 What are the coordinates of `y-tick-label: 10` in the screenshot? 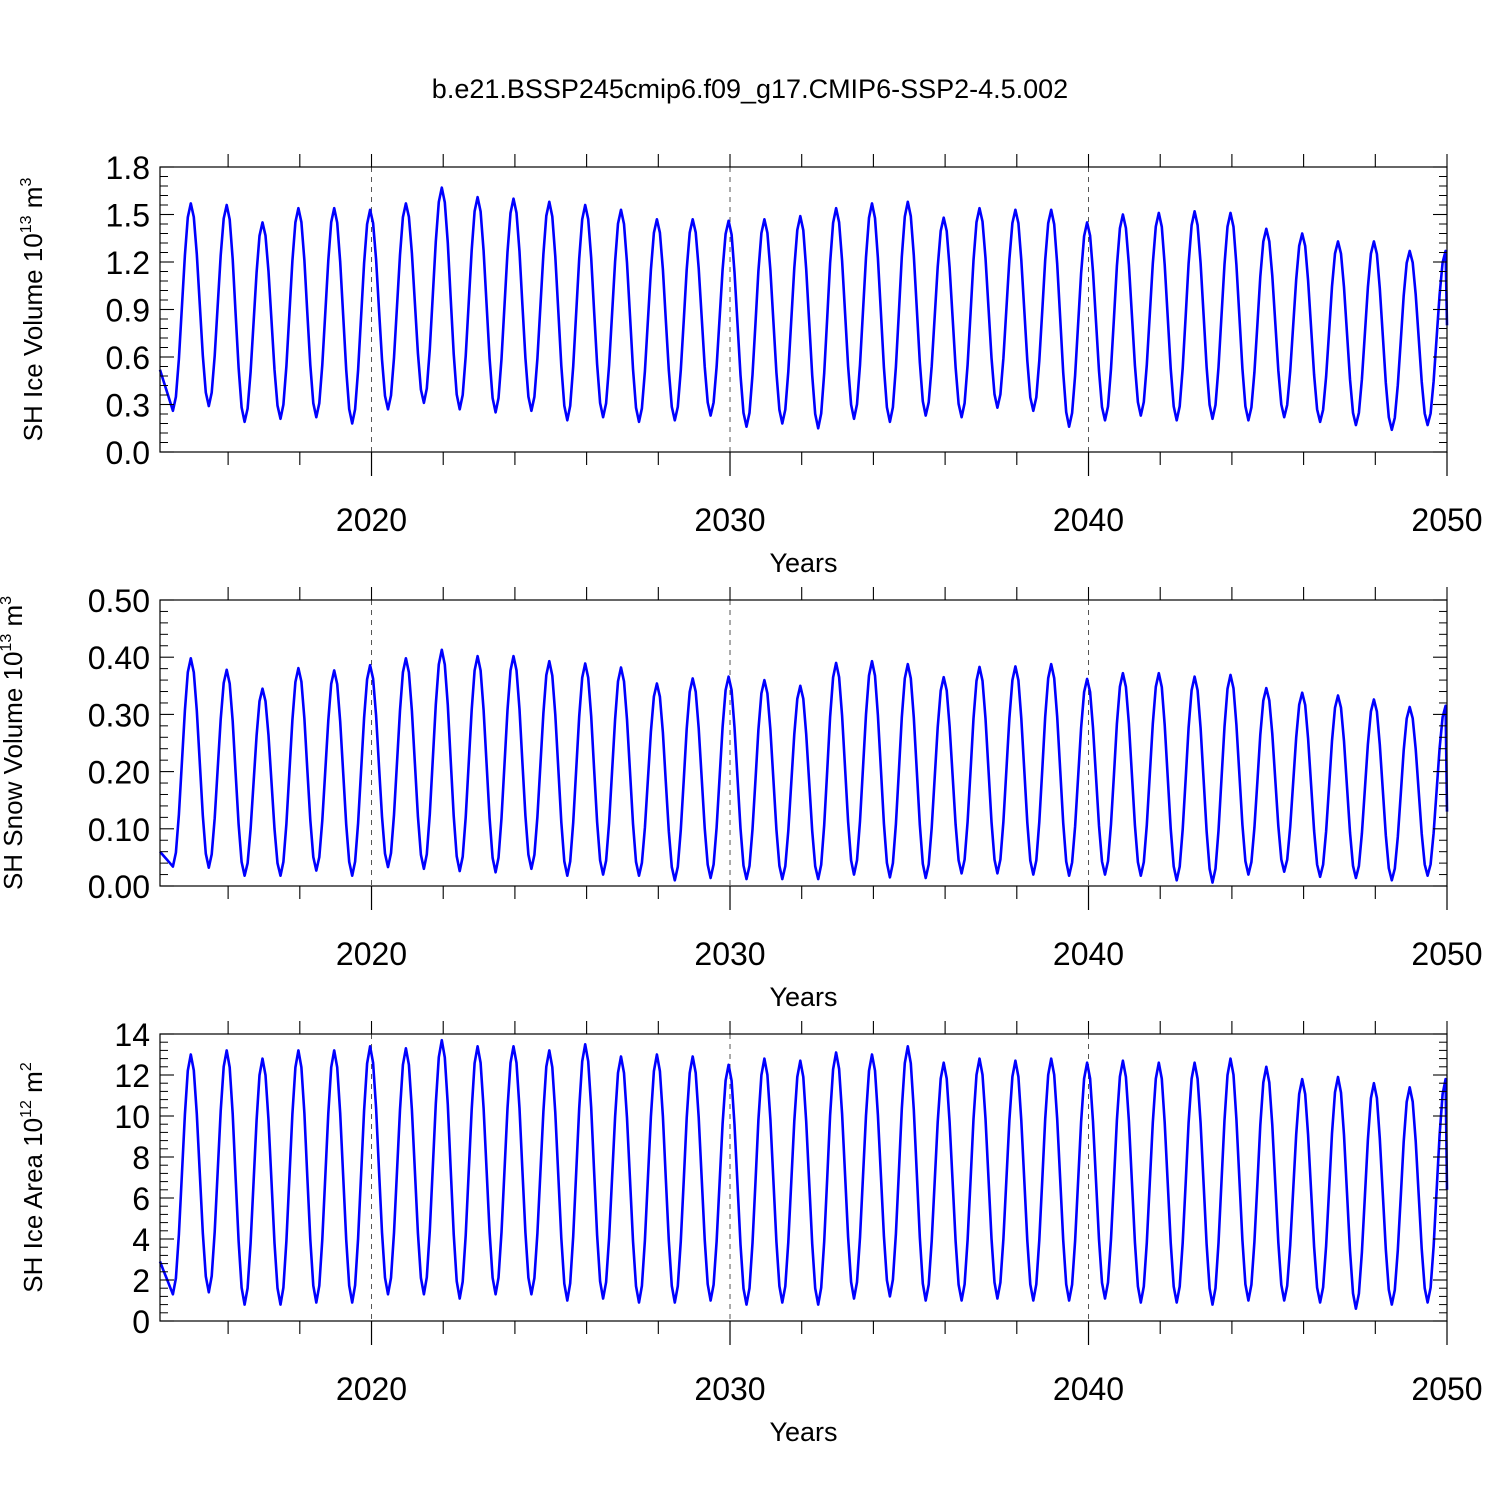 It's located at (132, 1117).